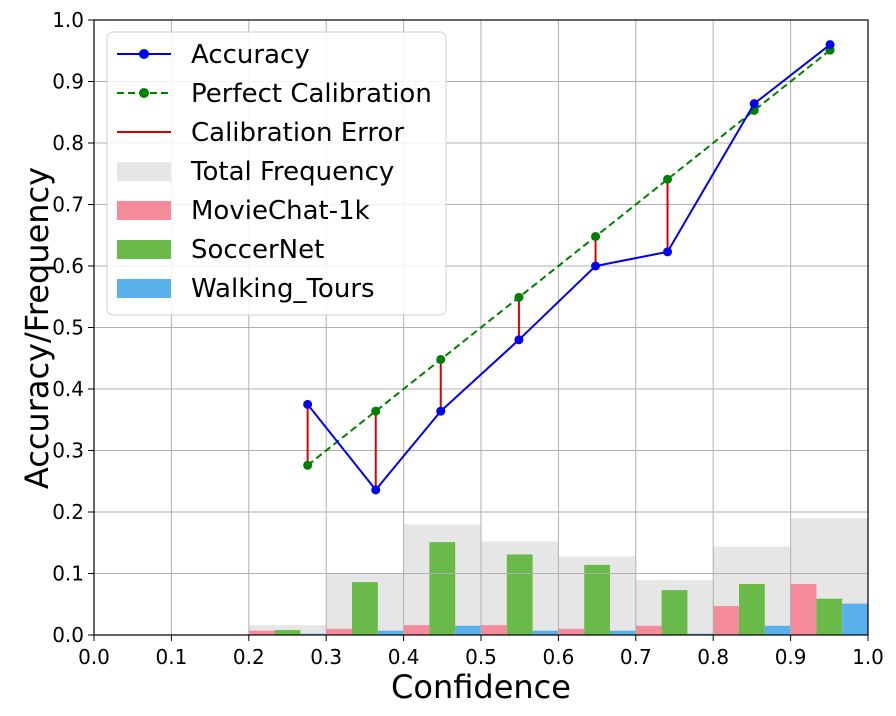 Image resolution: width=896 pixels, height=716 pixels. Describe the element at coordinates (283, 289) in the screenshot. I see `legend-label-walking-tours: Walking_Tours` at that location.